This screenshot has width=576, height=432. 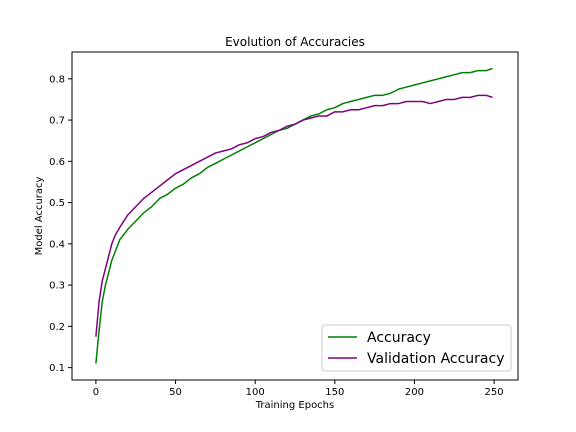 What do you see at coordinates (294, 405) in the screenshot?
I see `x-axis-title: Training Epochs` at bounding box center [294, 405].